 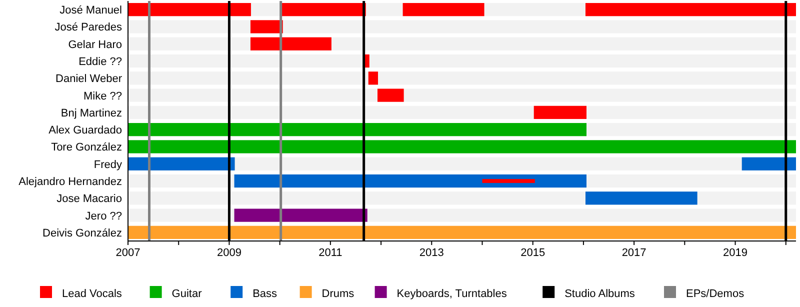 What do you see at coordinates (634, 253) in the screenshot?
I see `x-tick-label: 2017` at bounding box center [634, 253].